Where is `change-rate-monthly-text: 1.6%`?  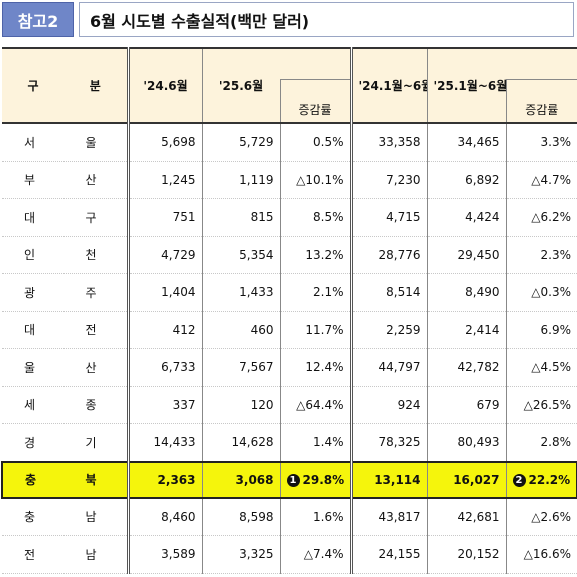 change-rate-monthly-text: 1.6% is located at coordinates (328, 516).